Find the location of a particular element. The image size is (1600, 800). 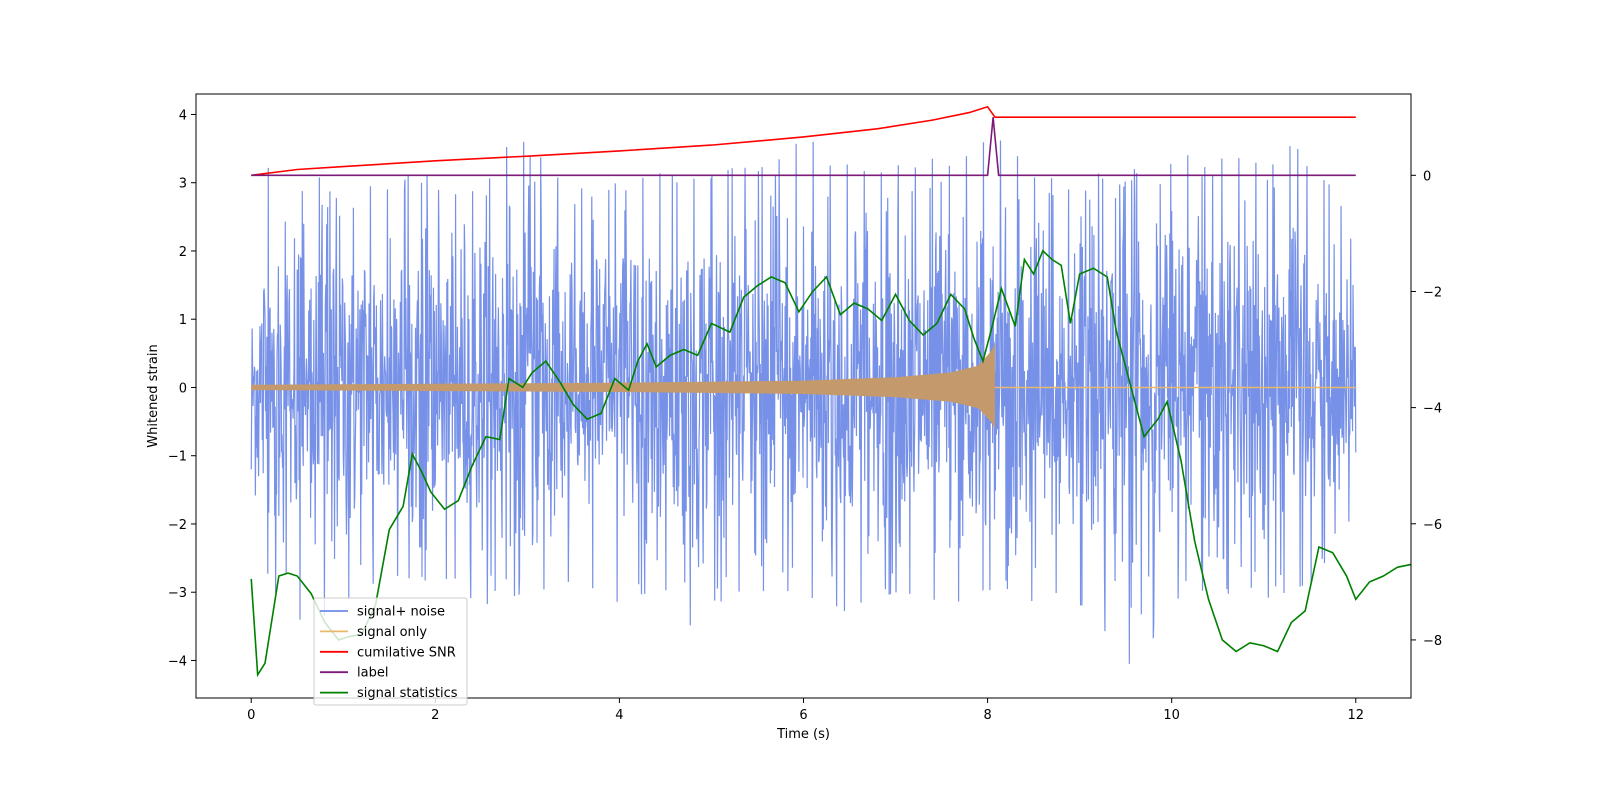

series-label is located at coordinates (803, 147).